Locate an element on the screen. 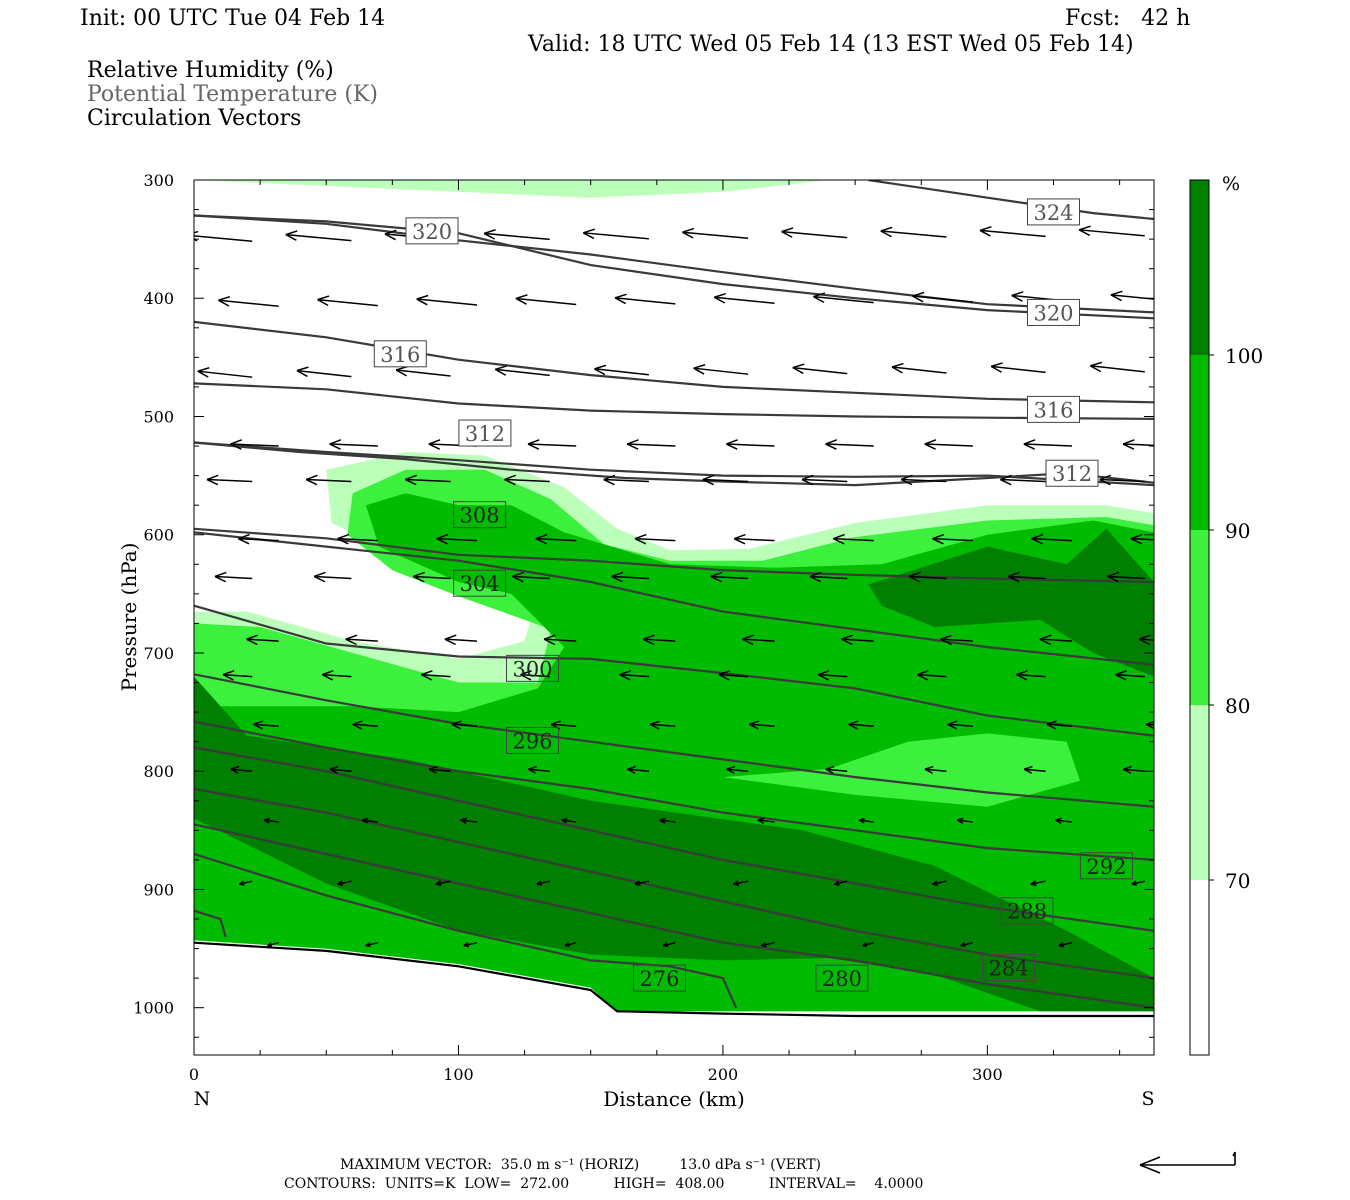 This screenshot has height=1200, width=1350. svg-text: 304 is located at coordinates (480, 584).